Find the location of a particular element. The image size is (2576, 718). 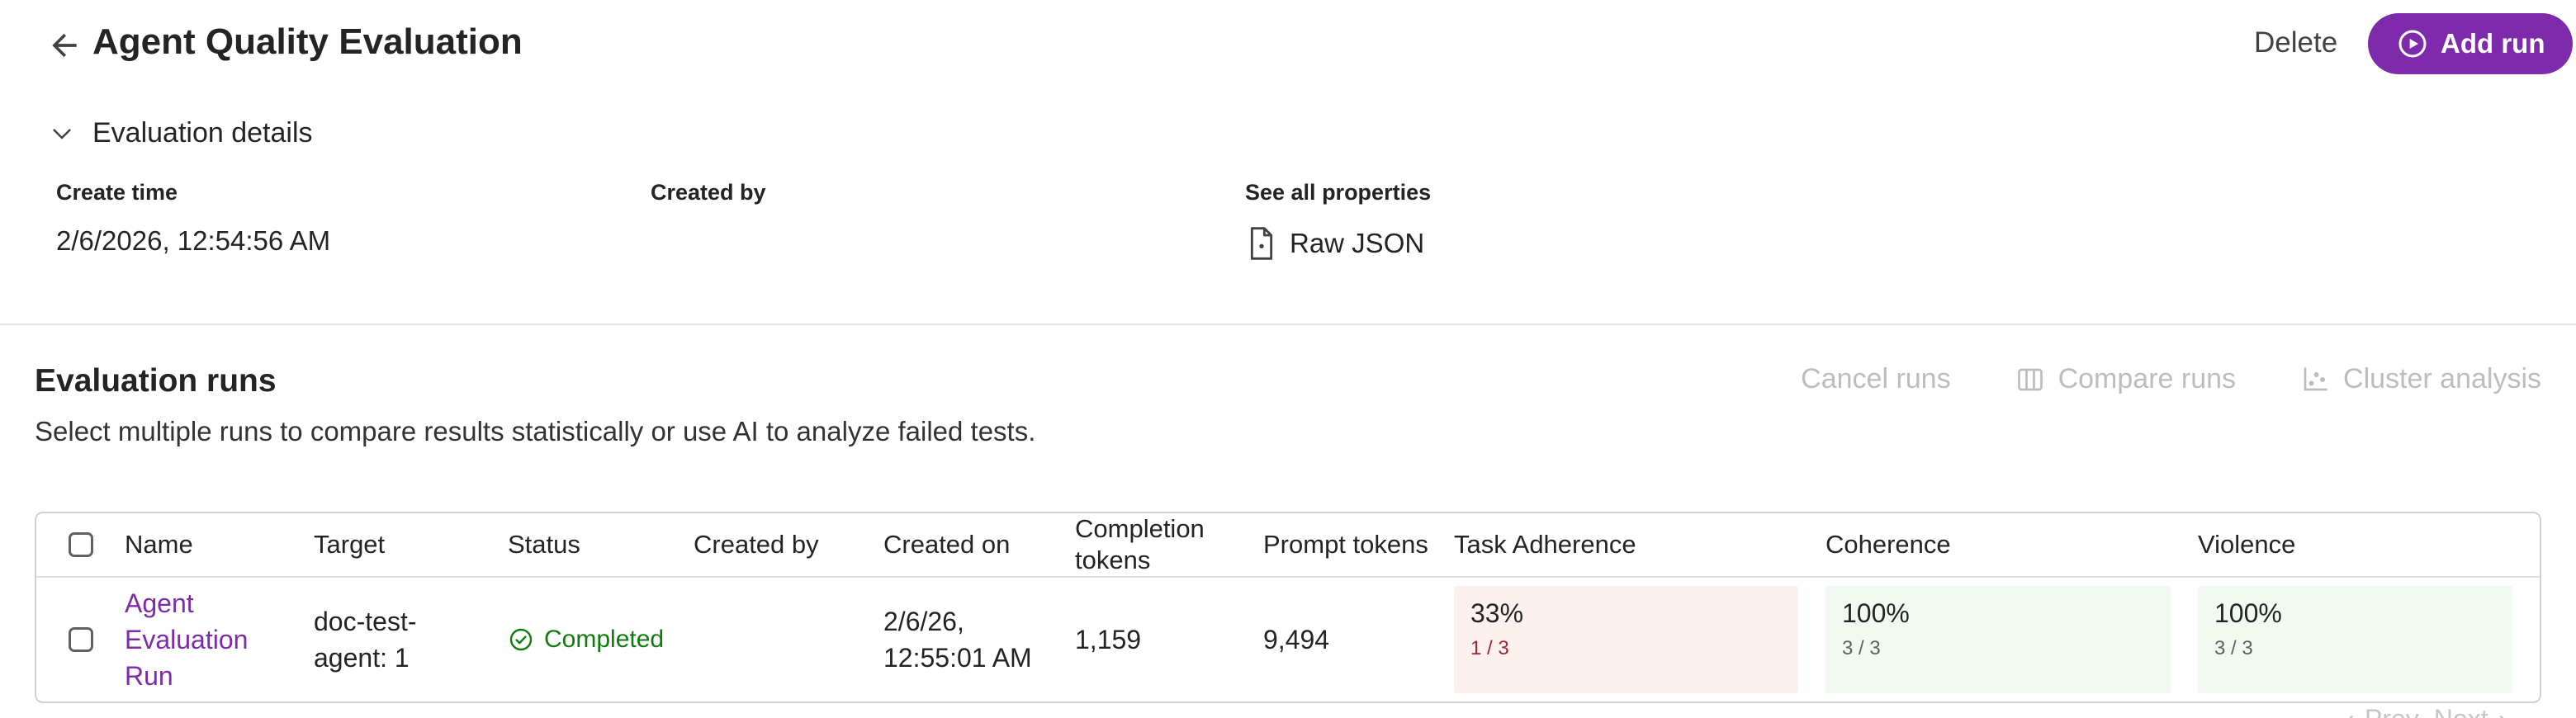

cancel-runs-button: Cancel runs is located at coordinates (1875, 379).